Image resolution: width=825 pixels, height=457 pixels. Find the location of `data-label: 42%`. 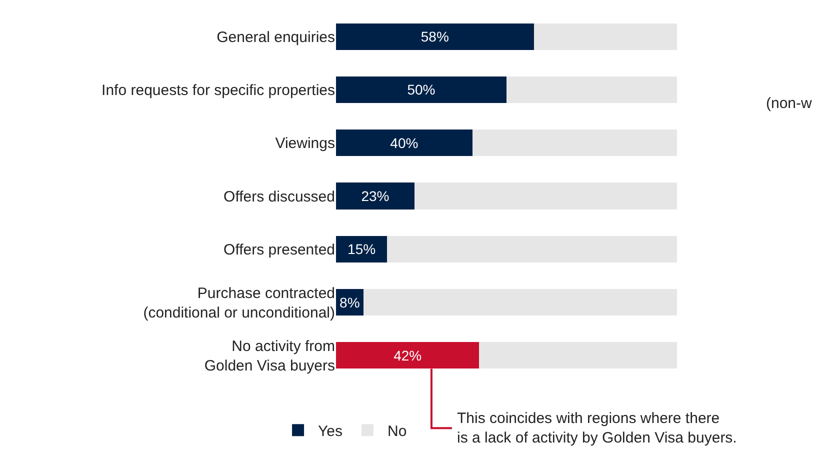

data-label: 42% is located at coordinates (408, 355).